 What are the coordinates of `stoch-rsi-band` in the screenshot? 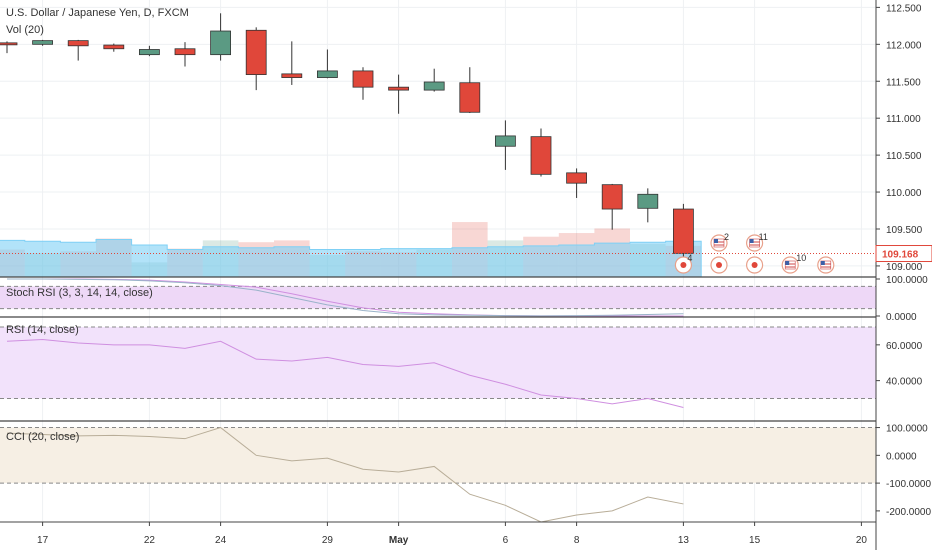 It's located at (438, 297).